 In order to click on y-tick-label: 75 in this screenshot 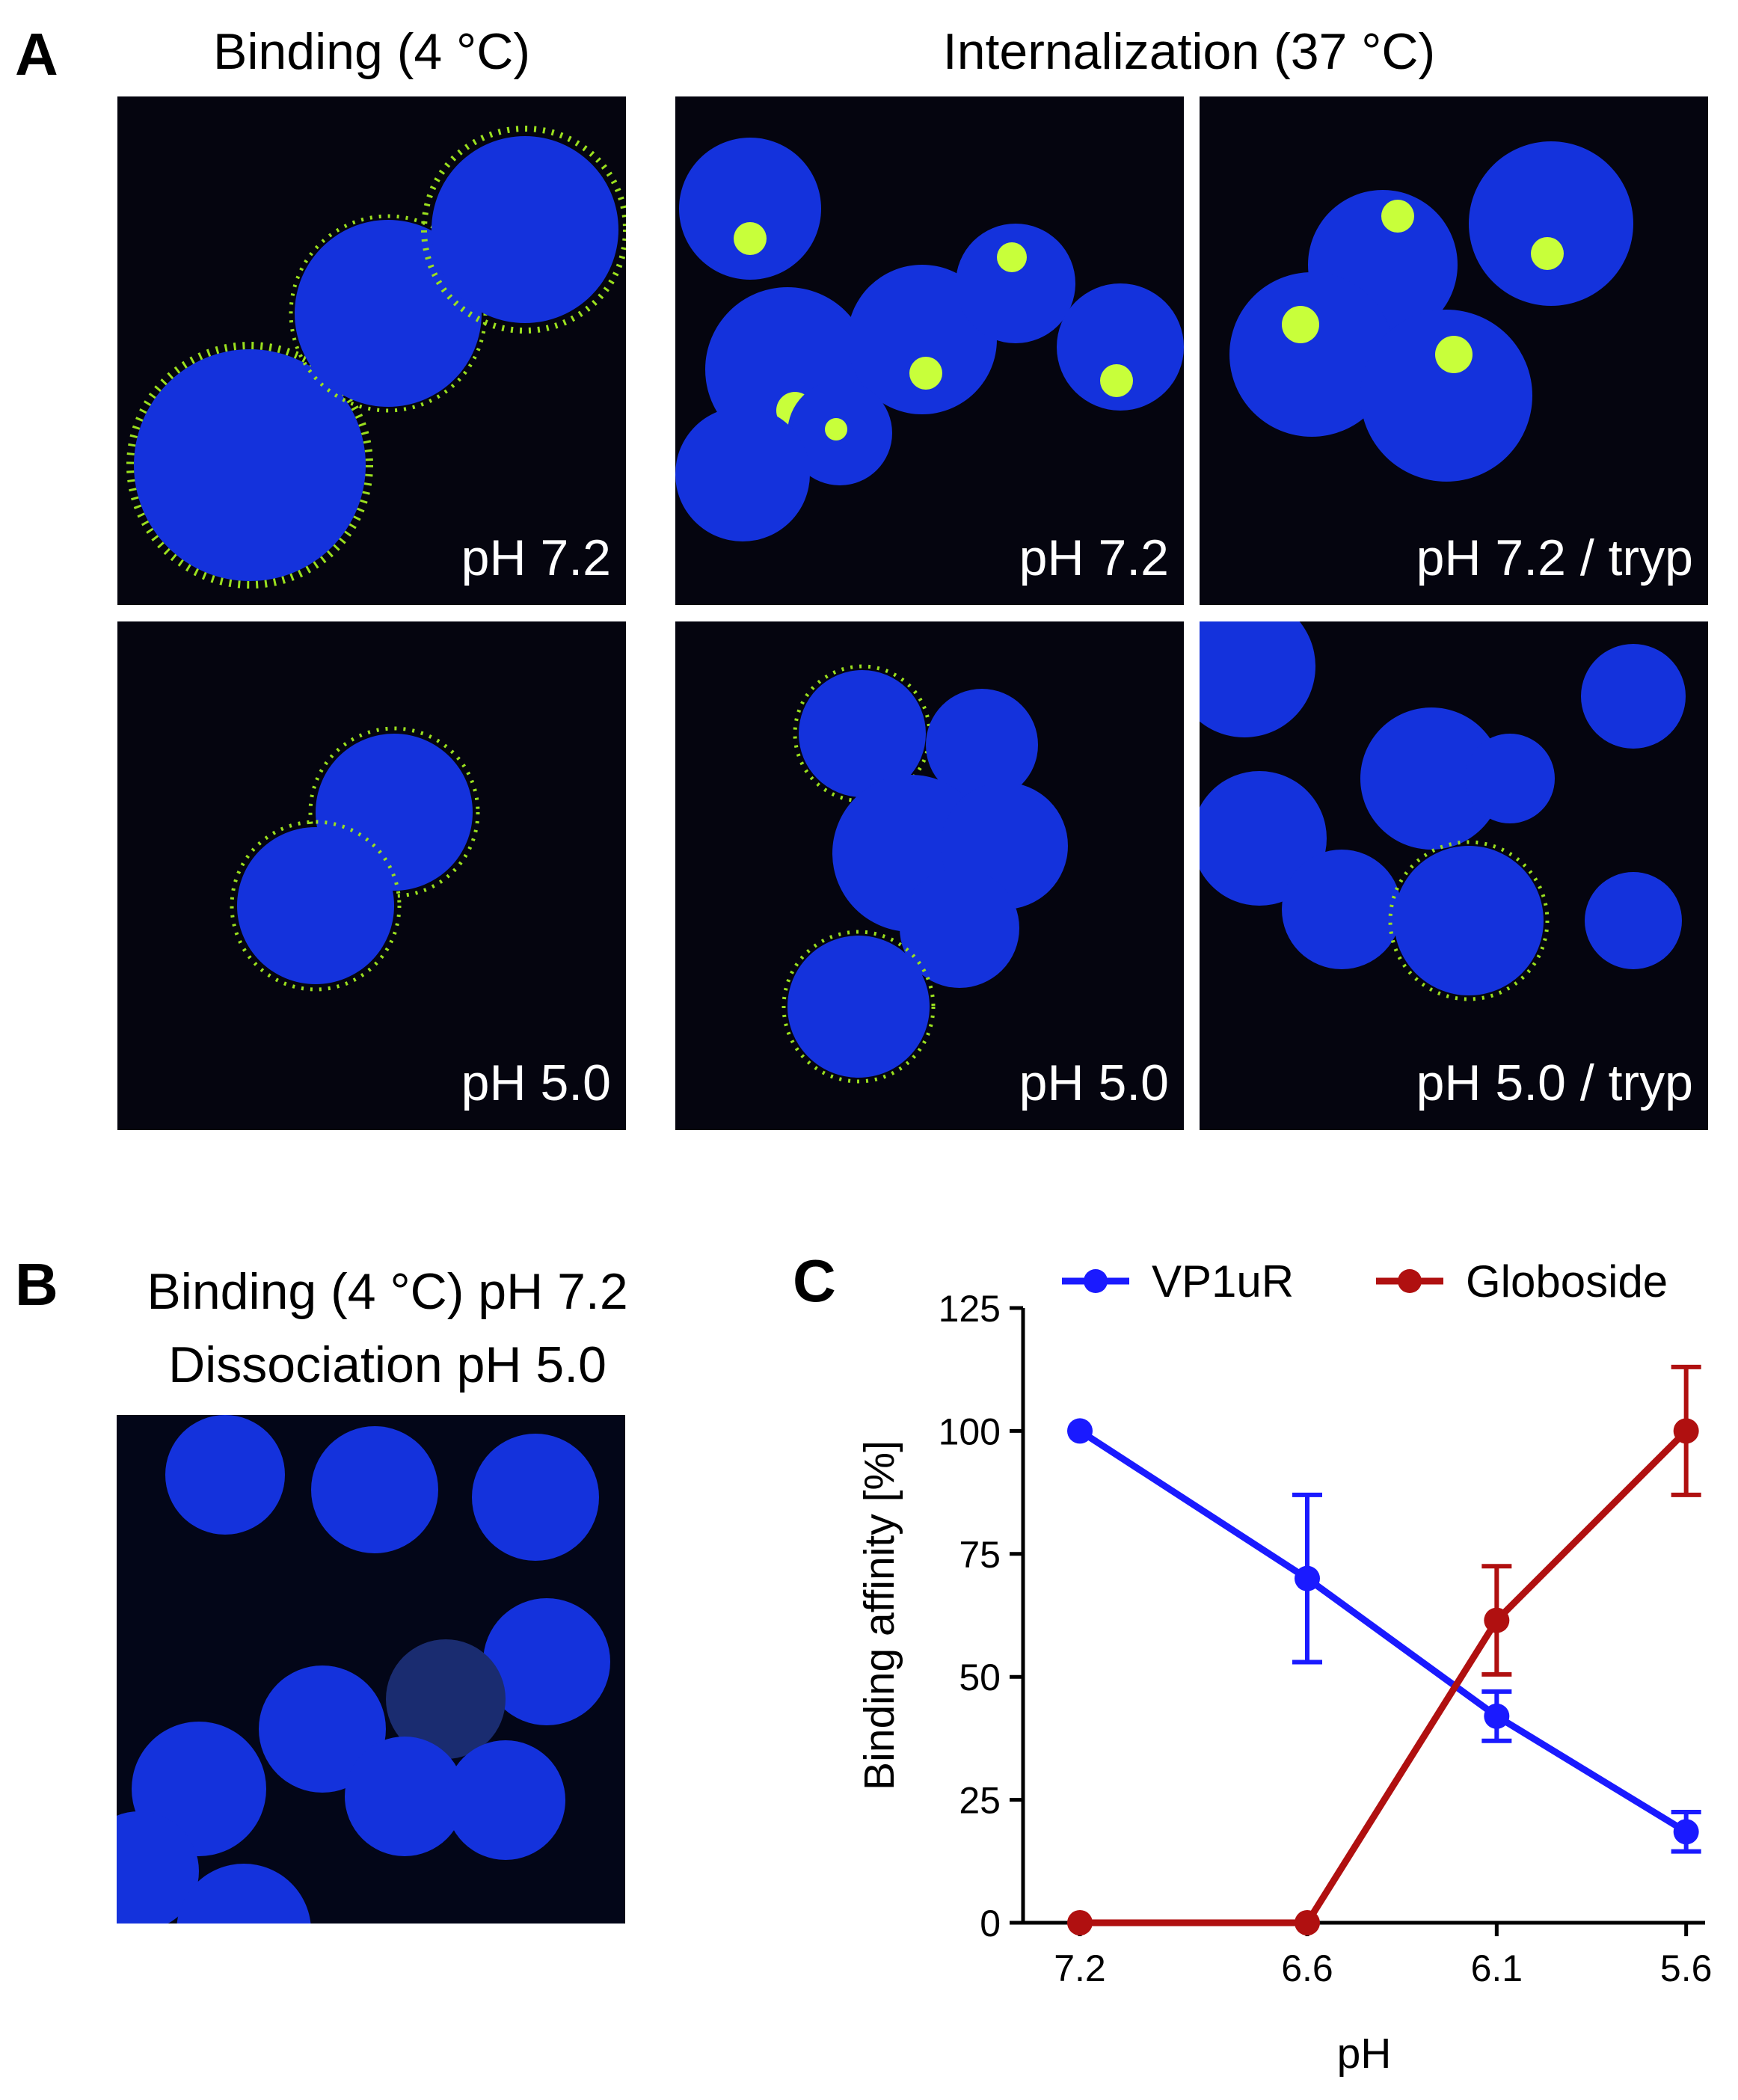, I will do `click(980, 1555)`.